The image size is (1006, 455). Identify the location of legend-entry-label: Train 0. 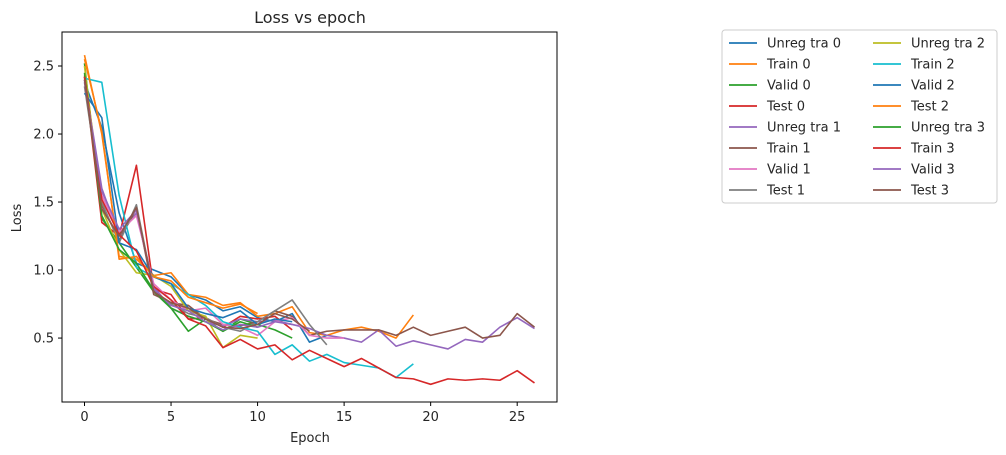
(788, 65).